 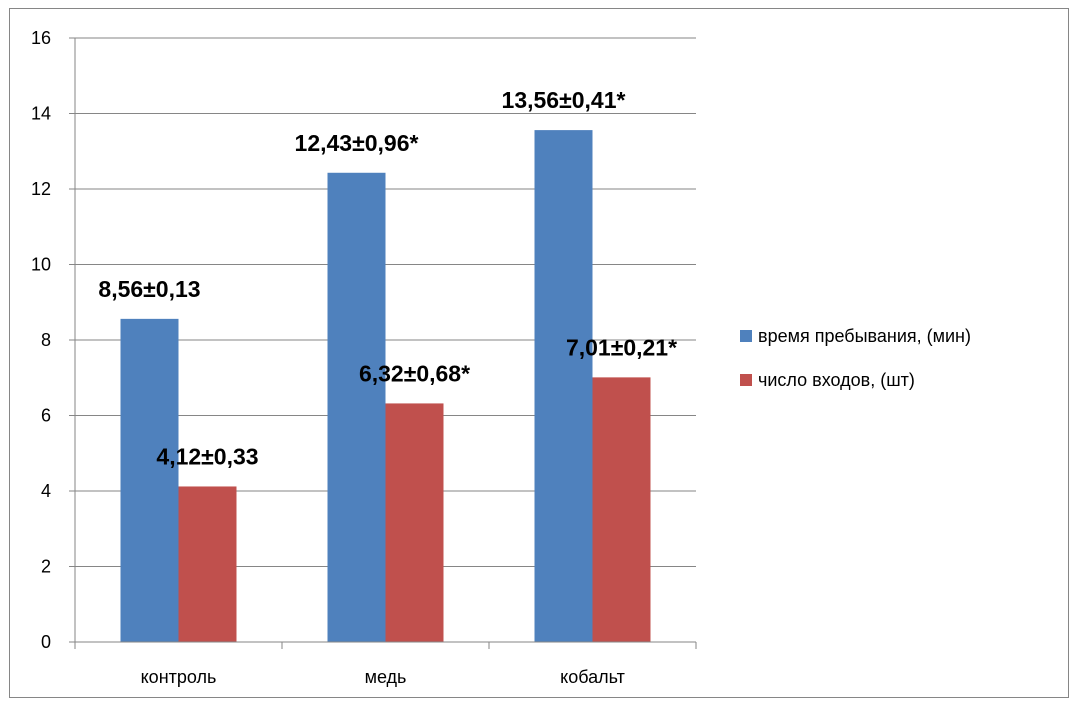 I want to click on data-label: 12,43±0,96*, so click(x=357, y=143).